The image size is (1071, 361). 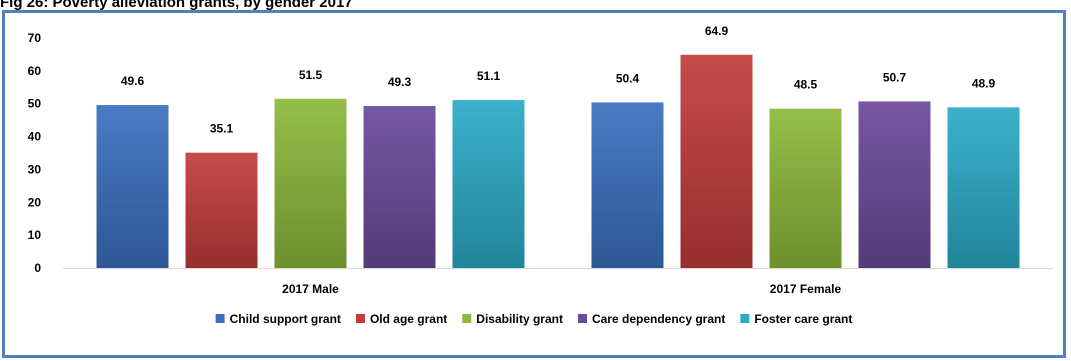 I want to click on data-label: 50.4, so click(x=628, y=78).